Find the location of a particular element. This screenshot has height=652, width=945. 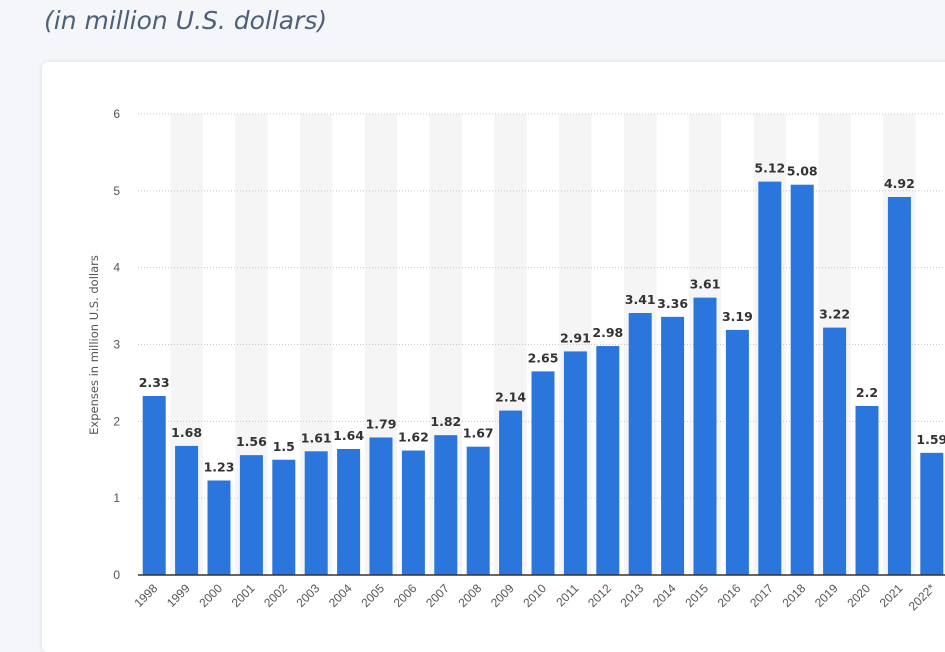

x-tick-label: 2012 is located at coordinates (599, 595).